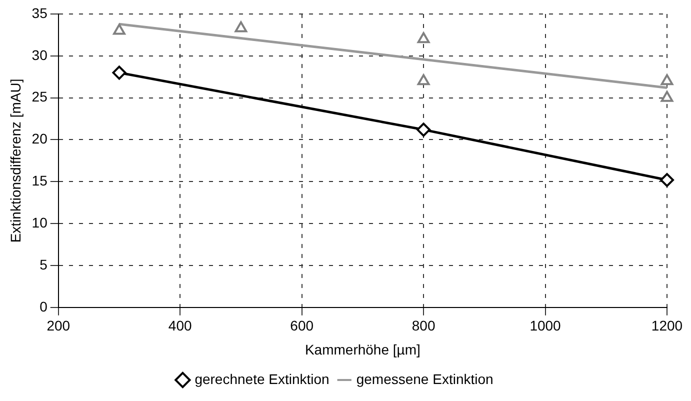 Image resolution: width=691 pixels, height=401 pixels. I want to click on y-tick-label: 25, so click(40, 96).